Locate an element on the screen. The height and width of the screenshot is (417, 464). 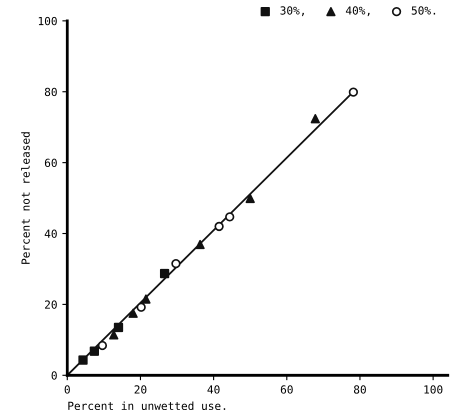
x-tick-label: 60 is located at coordinates (286, 389).